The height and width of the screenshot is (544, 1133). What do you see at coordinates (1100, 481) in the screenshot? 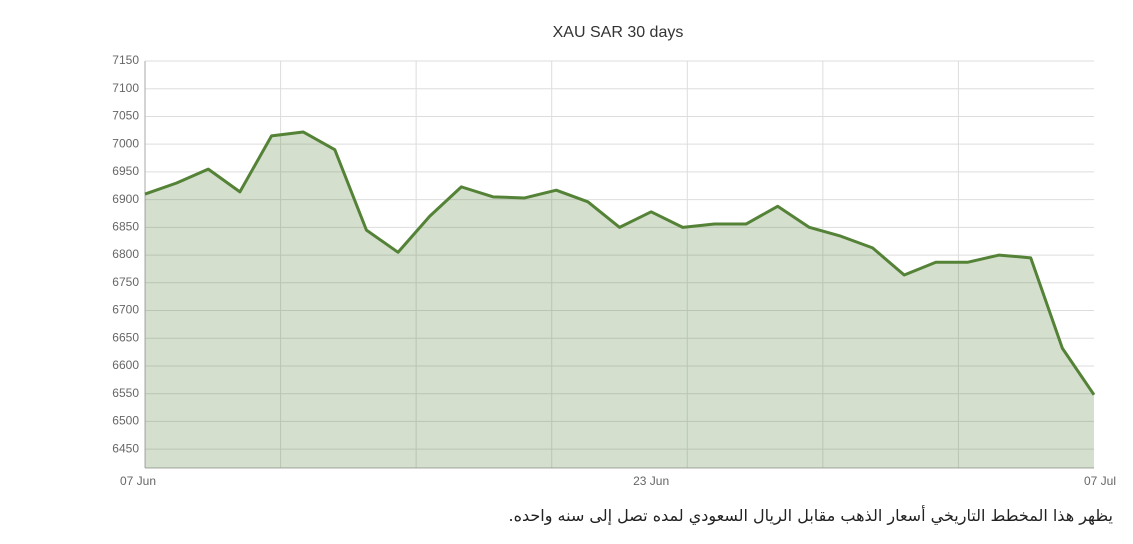
I see `x-tick-label: 07 Jul` at bounding box center [1100, 481].